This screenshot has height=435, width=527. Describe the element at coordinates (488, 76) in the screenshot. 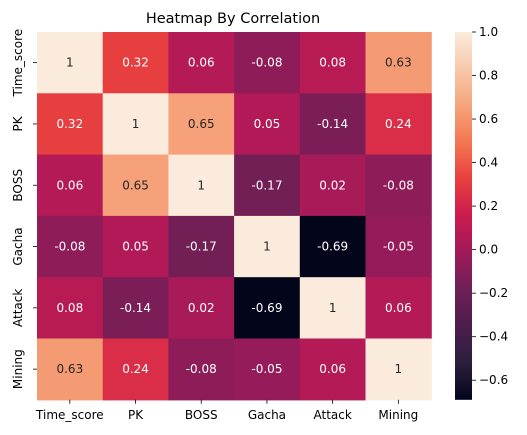

I see `colorbar-tick-label: 0.8` at that location.